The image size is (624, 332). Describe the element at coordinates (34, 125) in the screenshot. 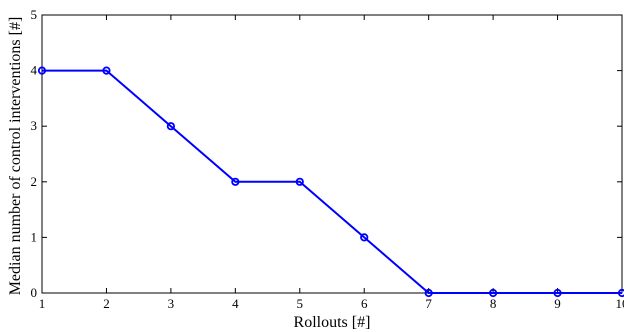

I see `y-tick-label: 3` at that location.